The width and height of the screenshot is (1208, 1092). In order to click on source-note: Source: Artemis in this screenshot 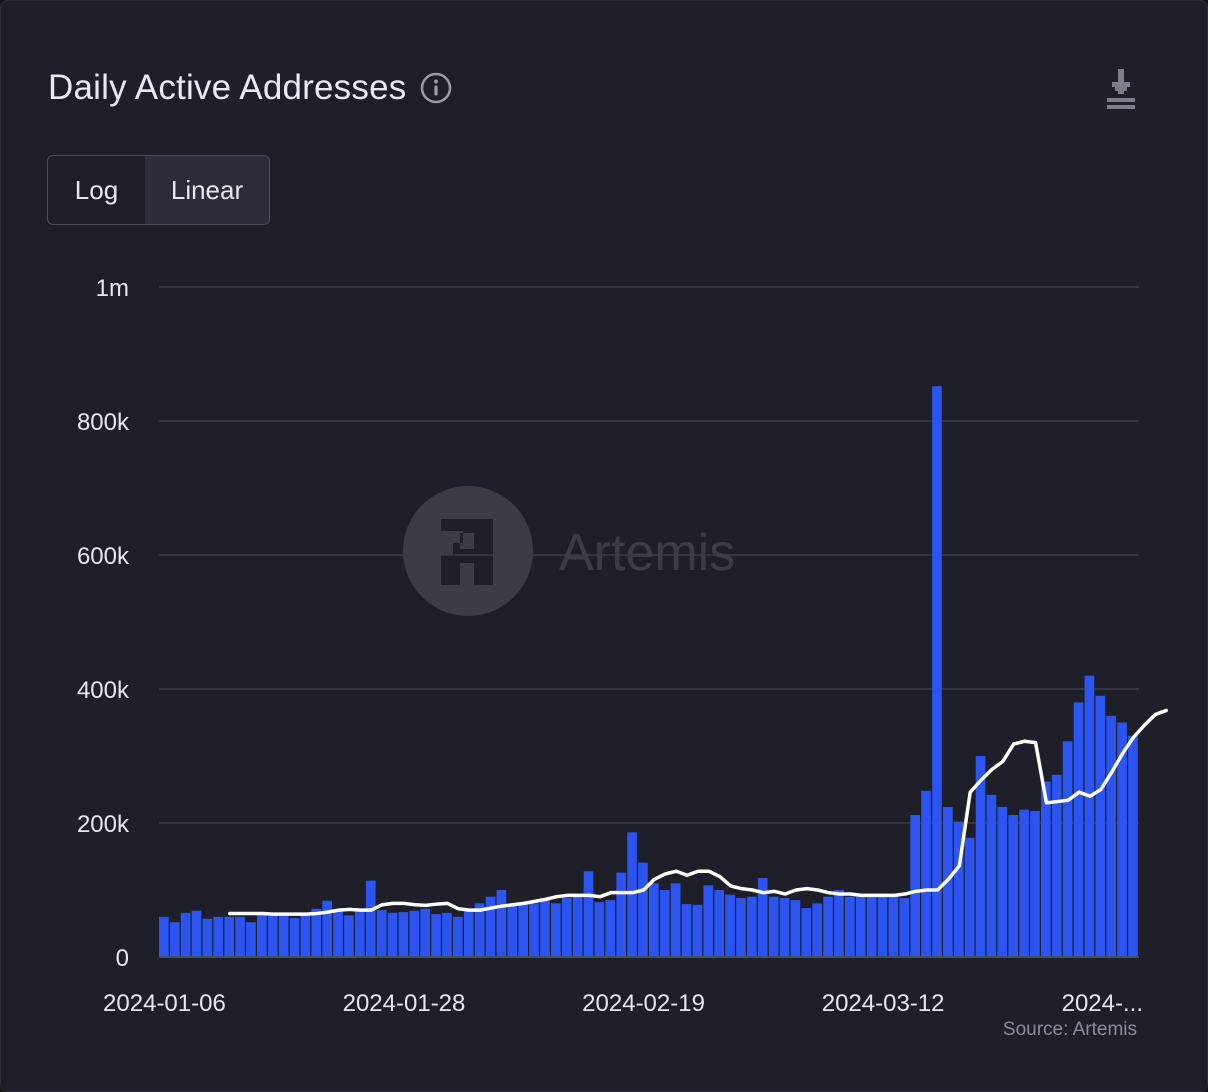, I will do `click(1069, 1029)`.